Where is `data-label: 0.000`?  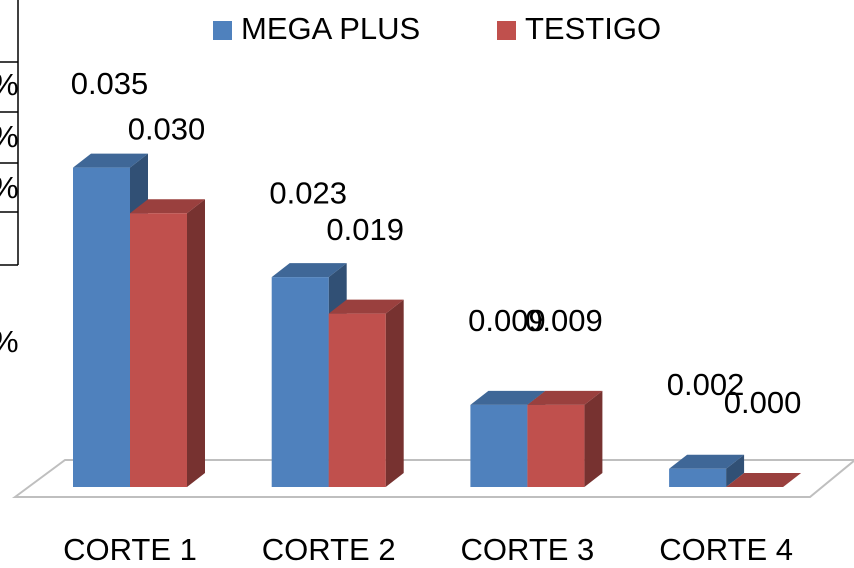
data-label: 0.000 is located at coordinates (763, 402).